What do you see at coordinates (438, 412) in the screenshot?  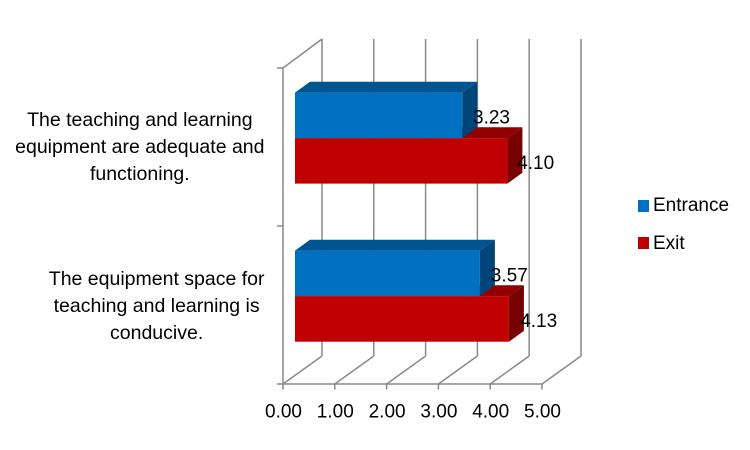 I see `svg-text: 3.00` at bounding box center [438, 412].